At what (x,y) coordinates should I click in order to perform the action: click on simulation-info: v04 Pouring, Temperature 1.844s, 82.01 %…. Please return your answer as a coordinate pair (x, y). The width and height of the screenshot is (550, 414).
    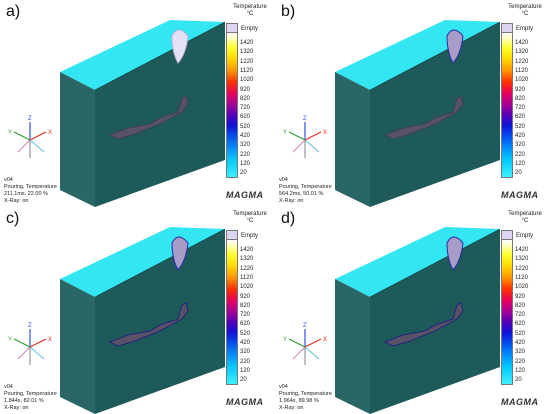
    Looking at the image, I should click on (30, 398).